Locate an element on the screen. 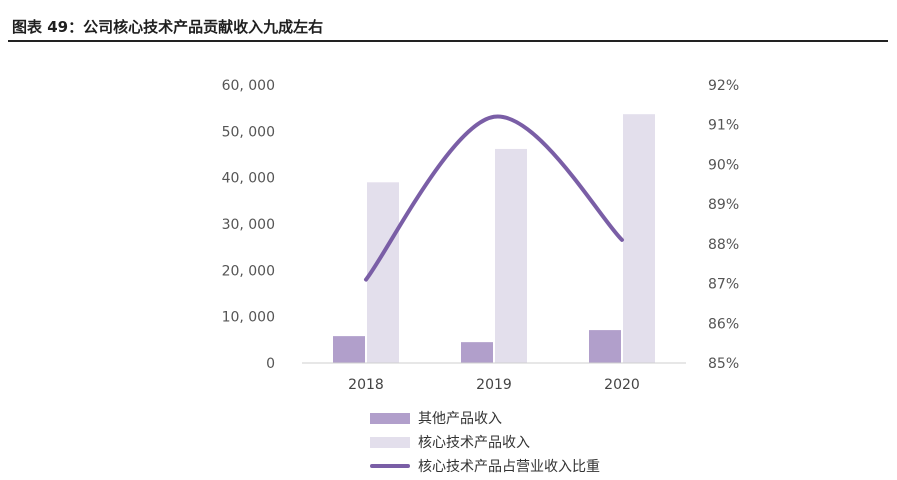 The height and width of the screenshot is (480, 897). legend-item-core: 核心技术产品收入 is located at coordinates (485, 442).